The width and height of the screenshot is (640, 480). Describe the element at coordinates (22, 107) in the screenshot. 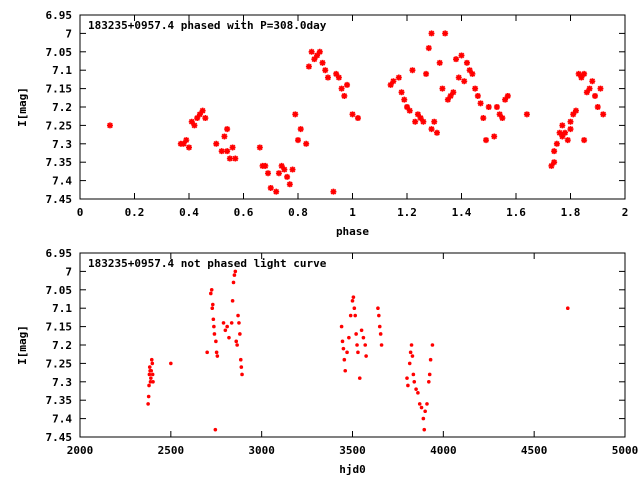

I see `y-axis-label: I[mag]` at that location.